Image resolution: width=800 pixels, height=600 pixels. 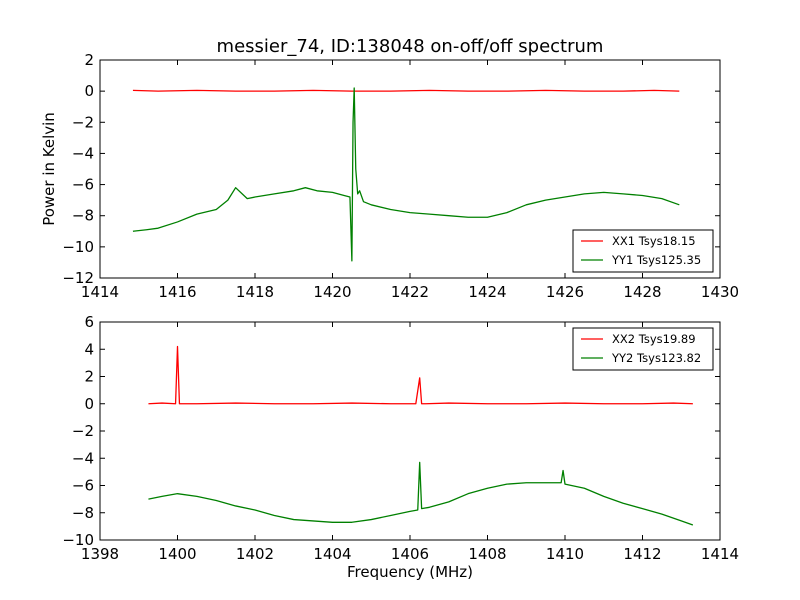 I want to click on x-tick-label: 1426, so click(x=565, y=292).